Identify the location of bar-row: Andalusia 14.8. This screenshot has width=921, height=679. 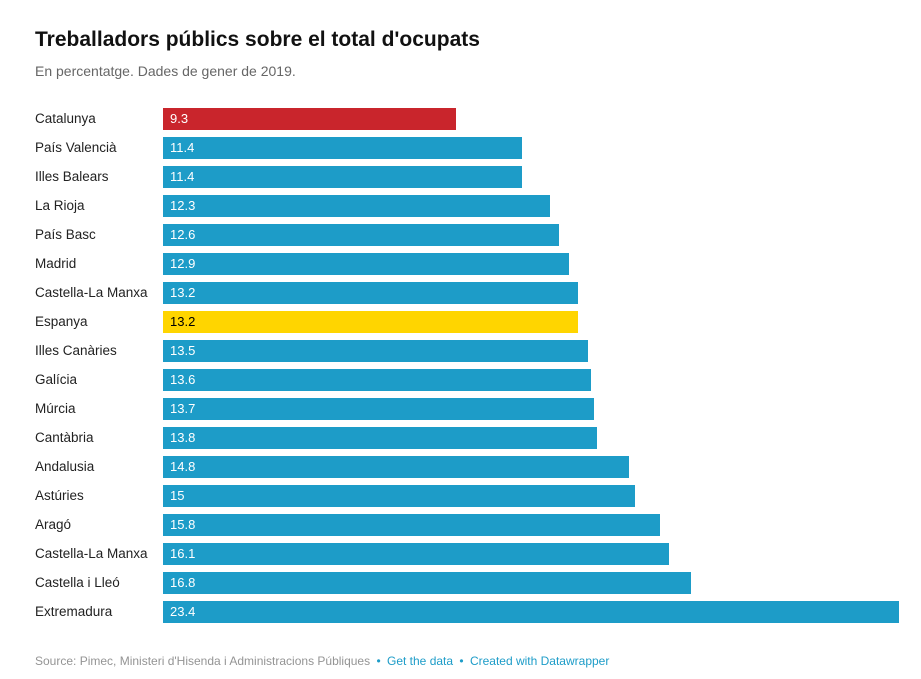
(467, 466).